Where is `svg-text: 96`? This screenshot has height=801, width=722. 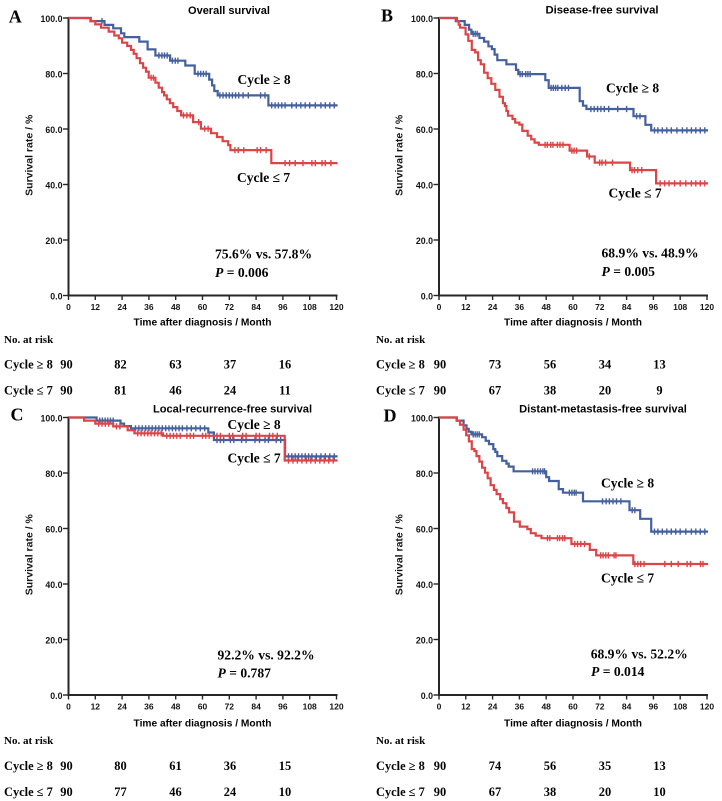 svg-text: 96 is located at coordinates (654, 307).